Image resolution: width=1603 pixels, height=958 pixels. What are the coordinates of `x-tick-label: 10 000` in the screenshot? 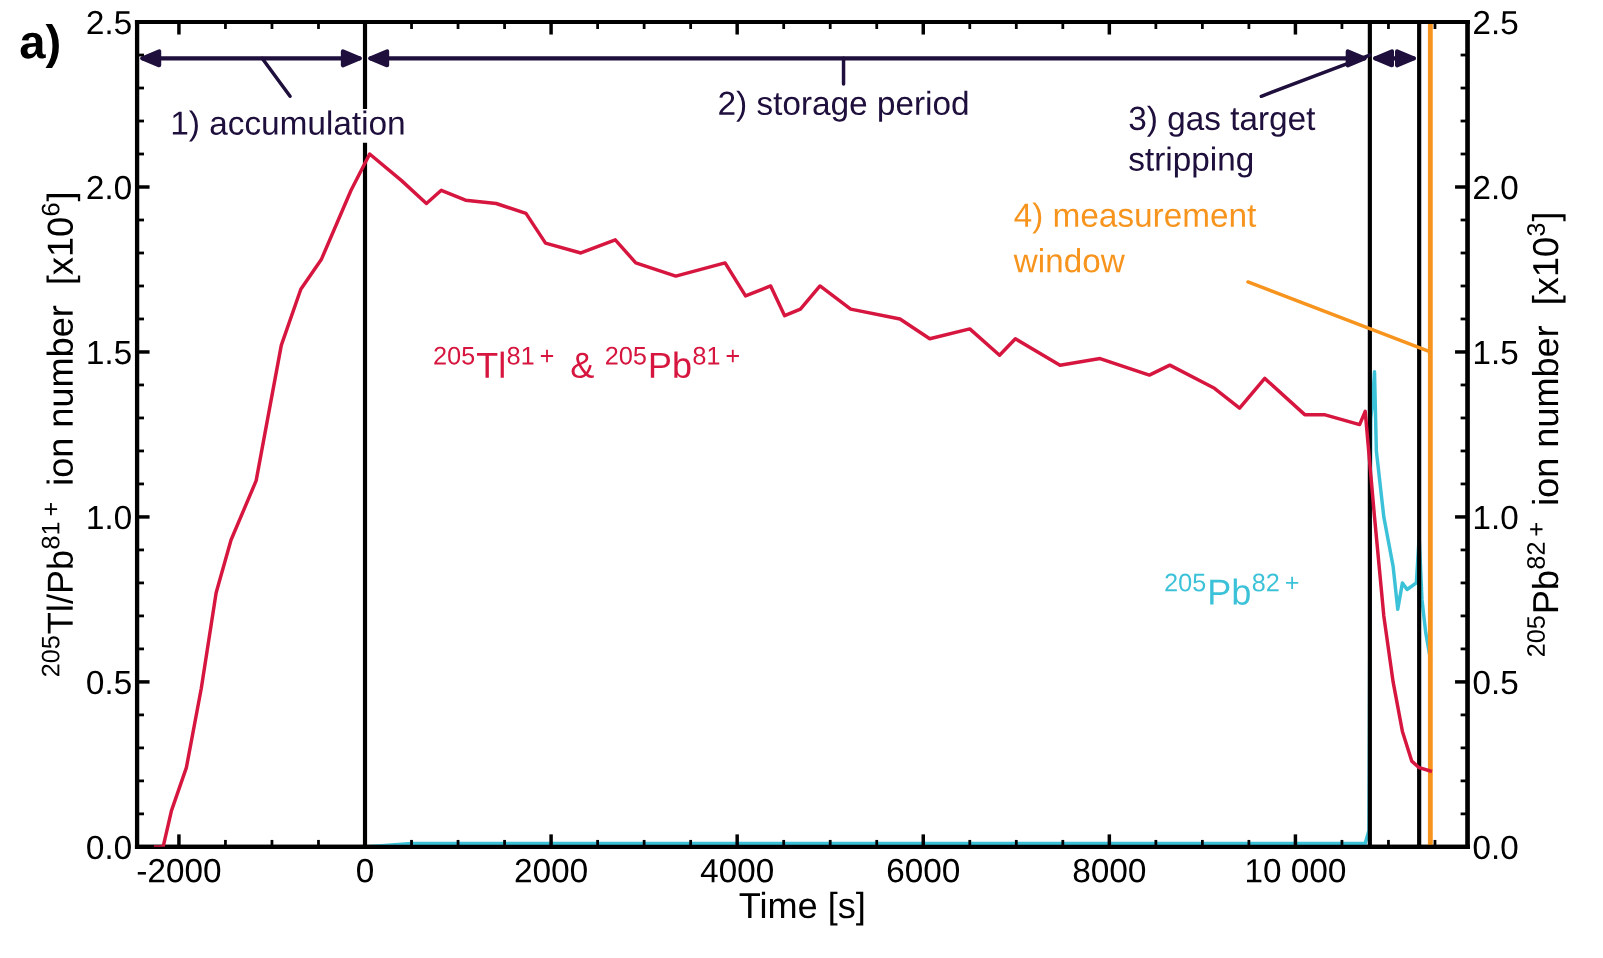 It's located at (1296, 870).